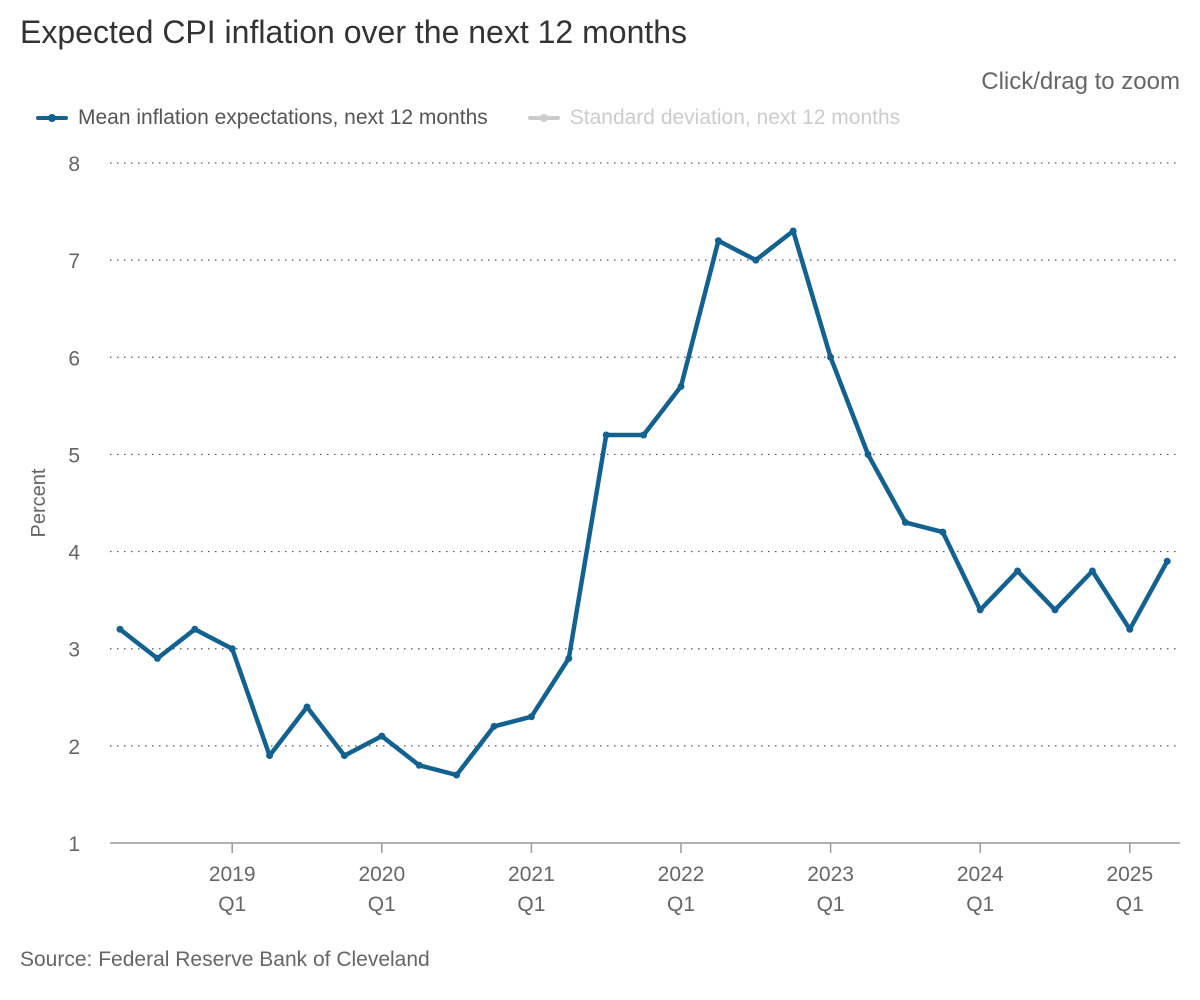 The image size is (1200, 1000). I want to click on y-tick-label: 4, so click(74, 553).